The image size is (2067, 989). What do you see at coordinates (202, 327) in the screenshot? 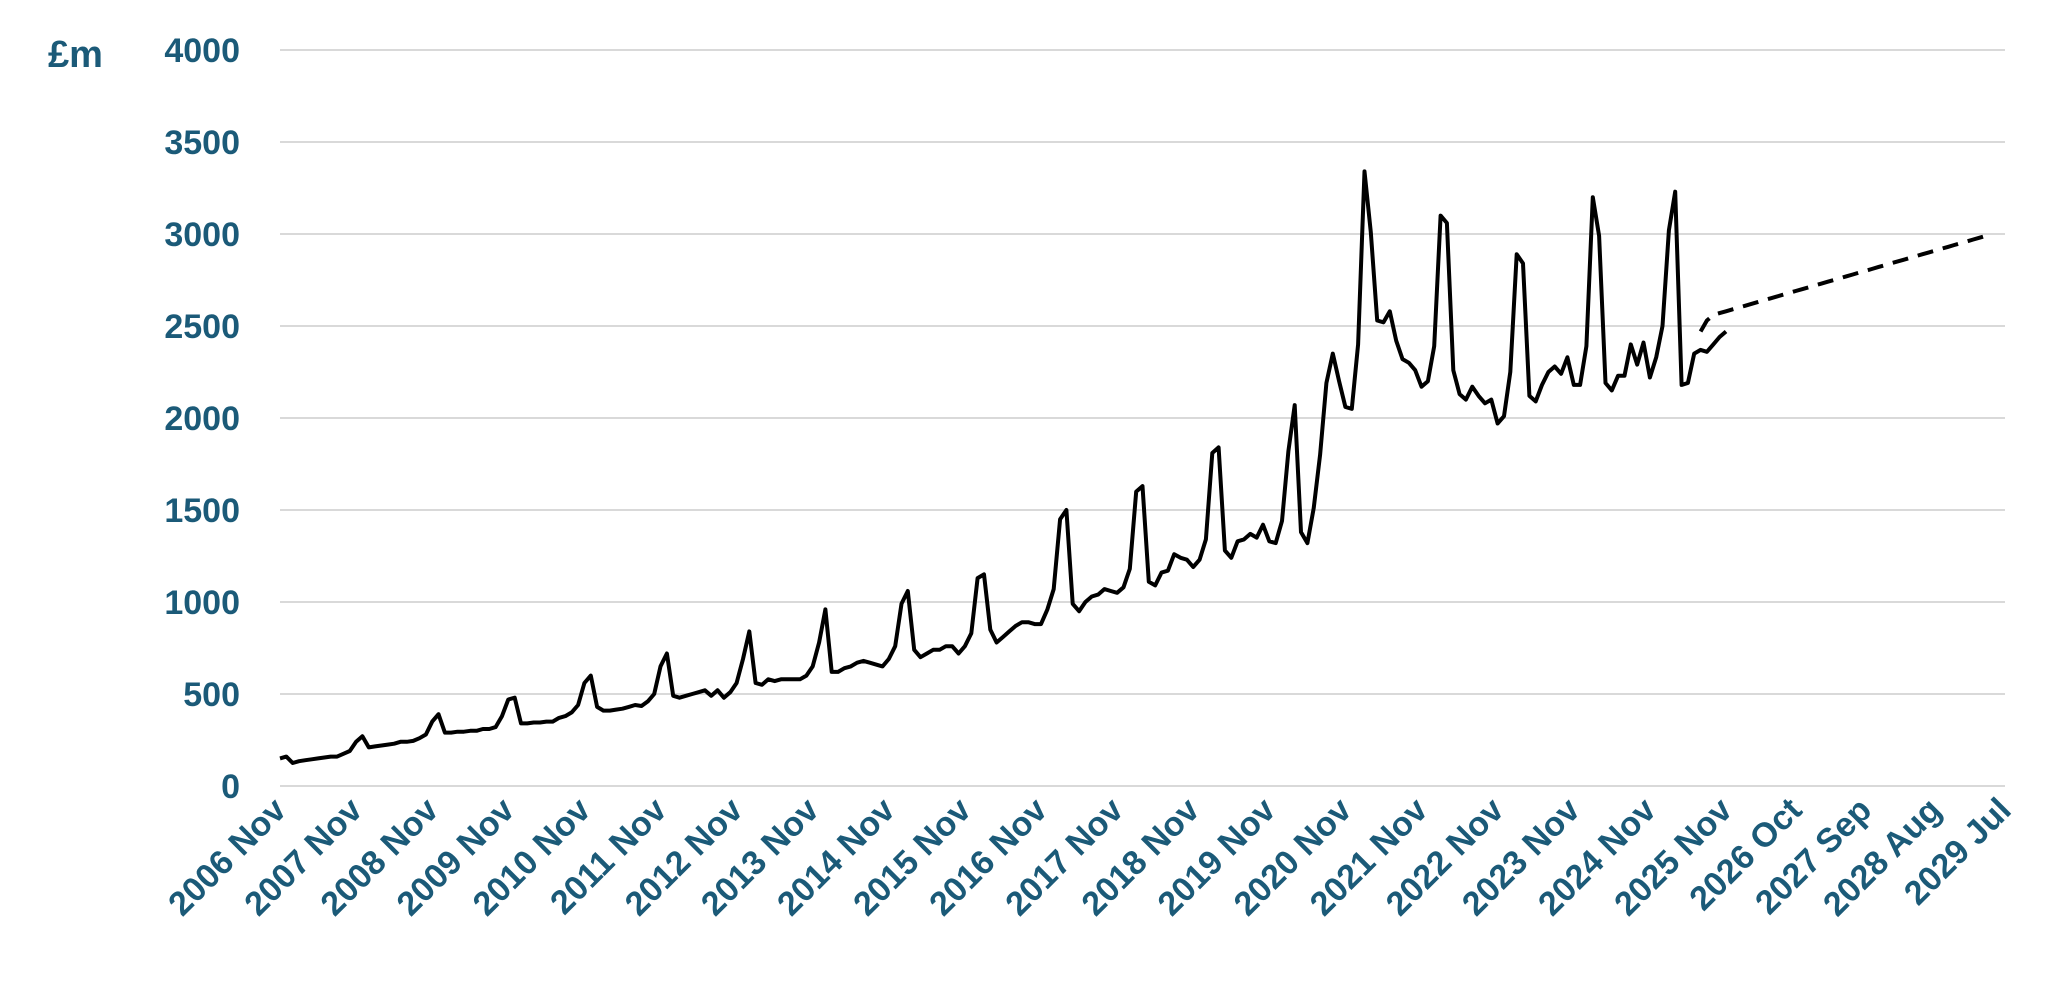
I see `y-tick-label: 2500` at bounding box center [202, 327].